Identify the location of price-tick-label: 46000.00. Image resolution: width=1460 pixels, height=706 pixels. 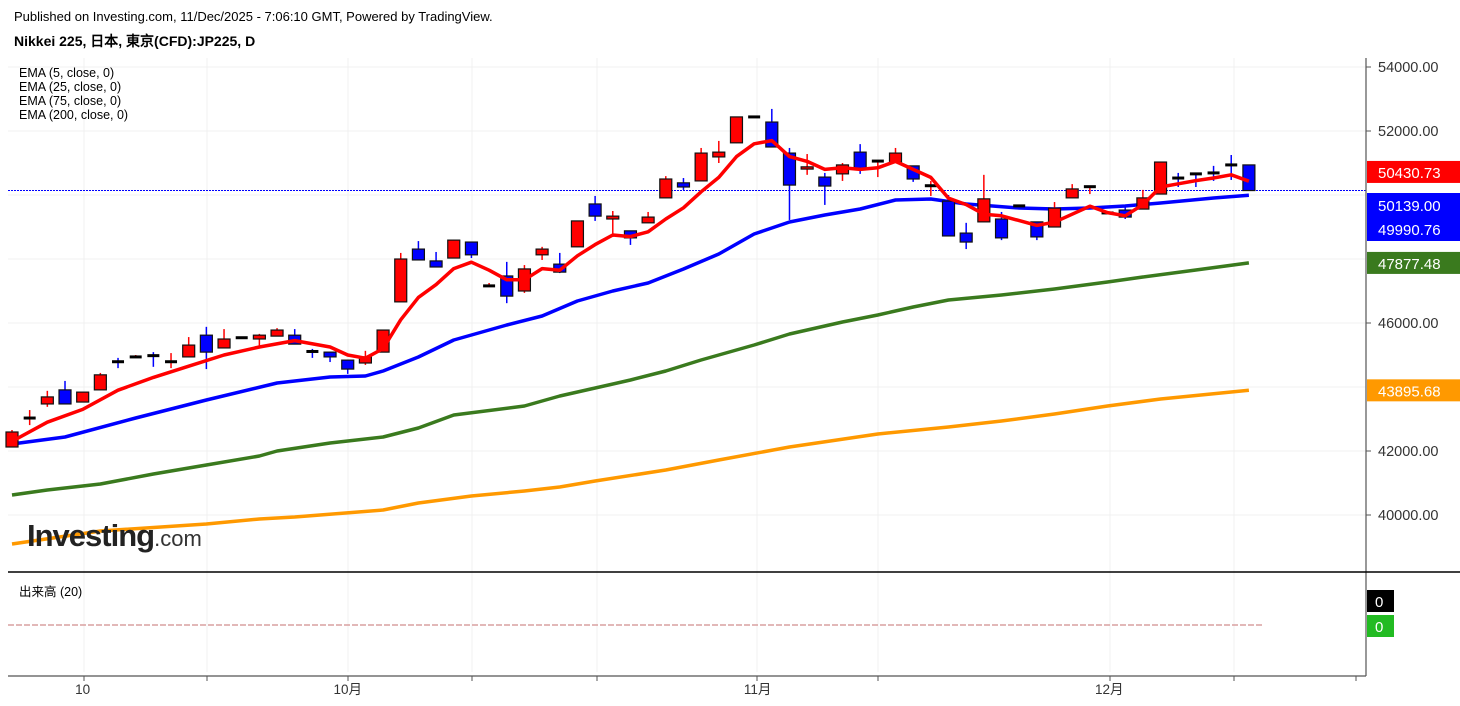
(1408, 324).